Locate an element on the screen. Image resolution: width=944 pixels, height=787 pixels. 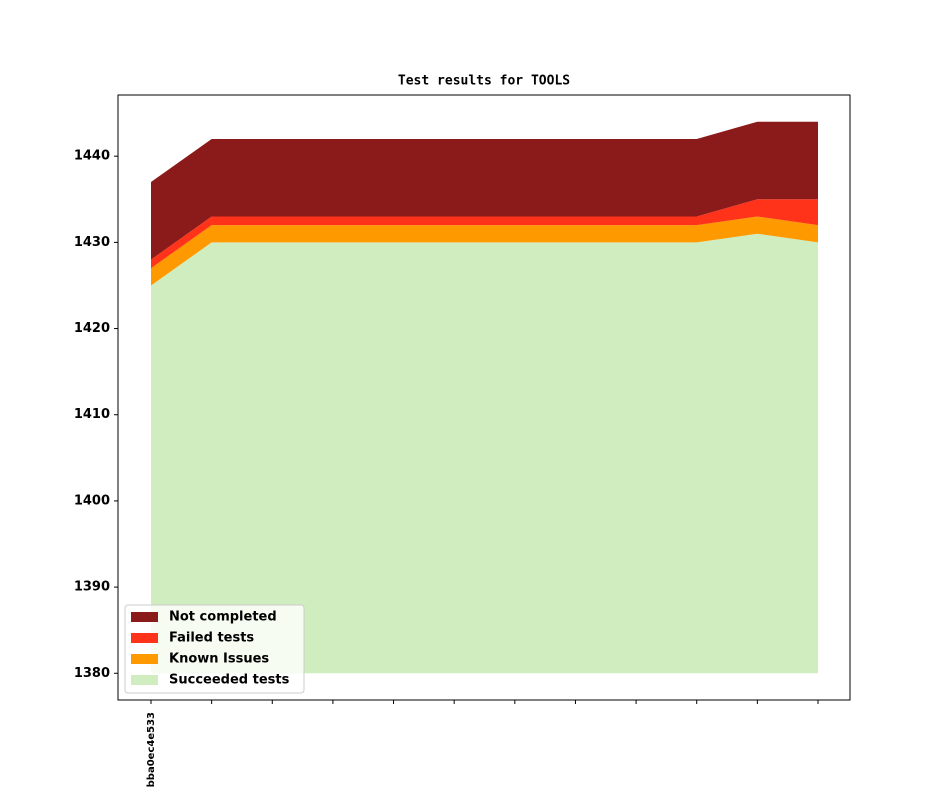
legend-box is located at coordinates (214, 649).